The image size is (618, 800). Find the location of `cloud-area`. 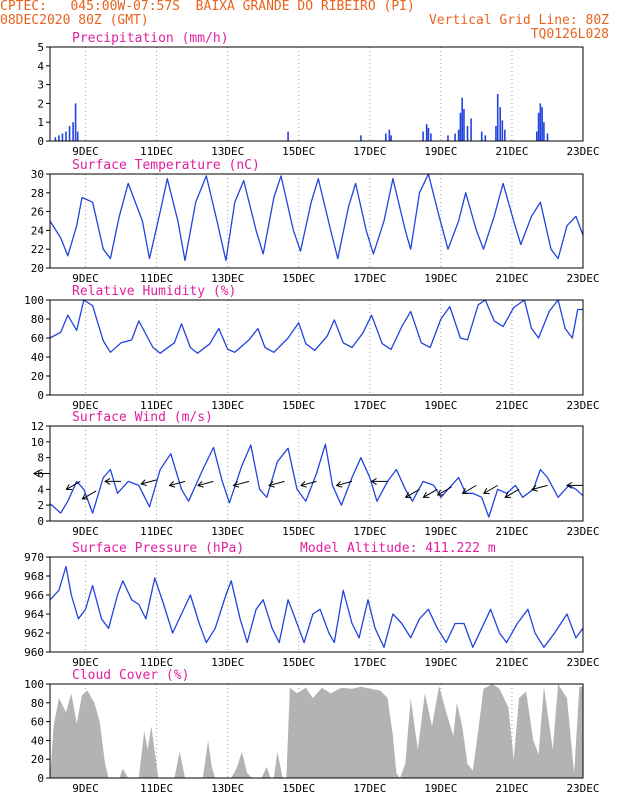

cloud-area is located at coordinates (316, 731).